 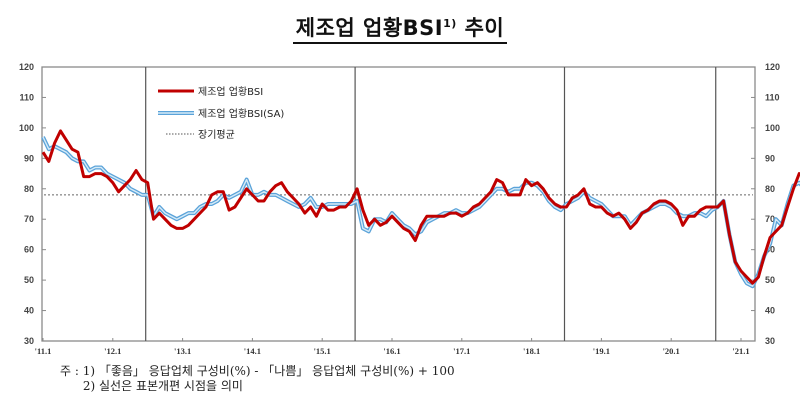 I want to click on y-axis-label-left: 50, so click(x=29, y=280).